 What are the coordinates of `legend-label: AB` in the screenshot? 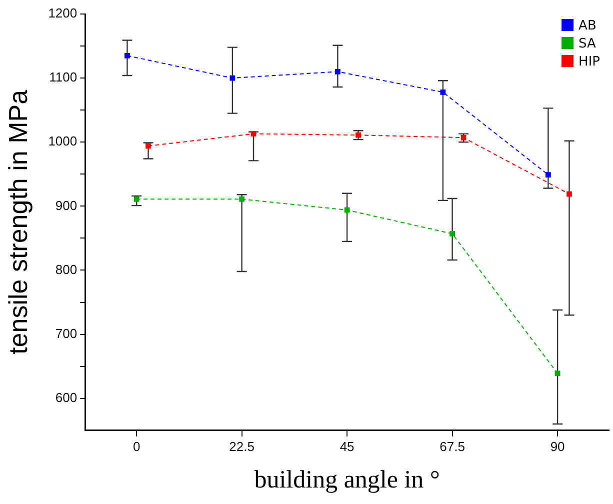 It's located at (587, 26).